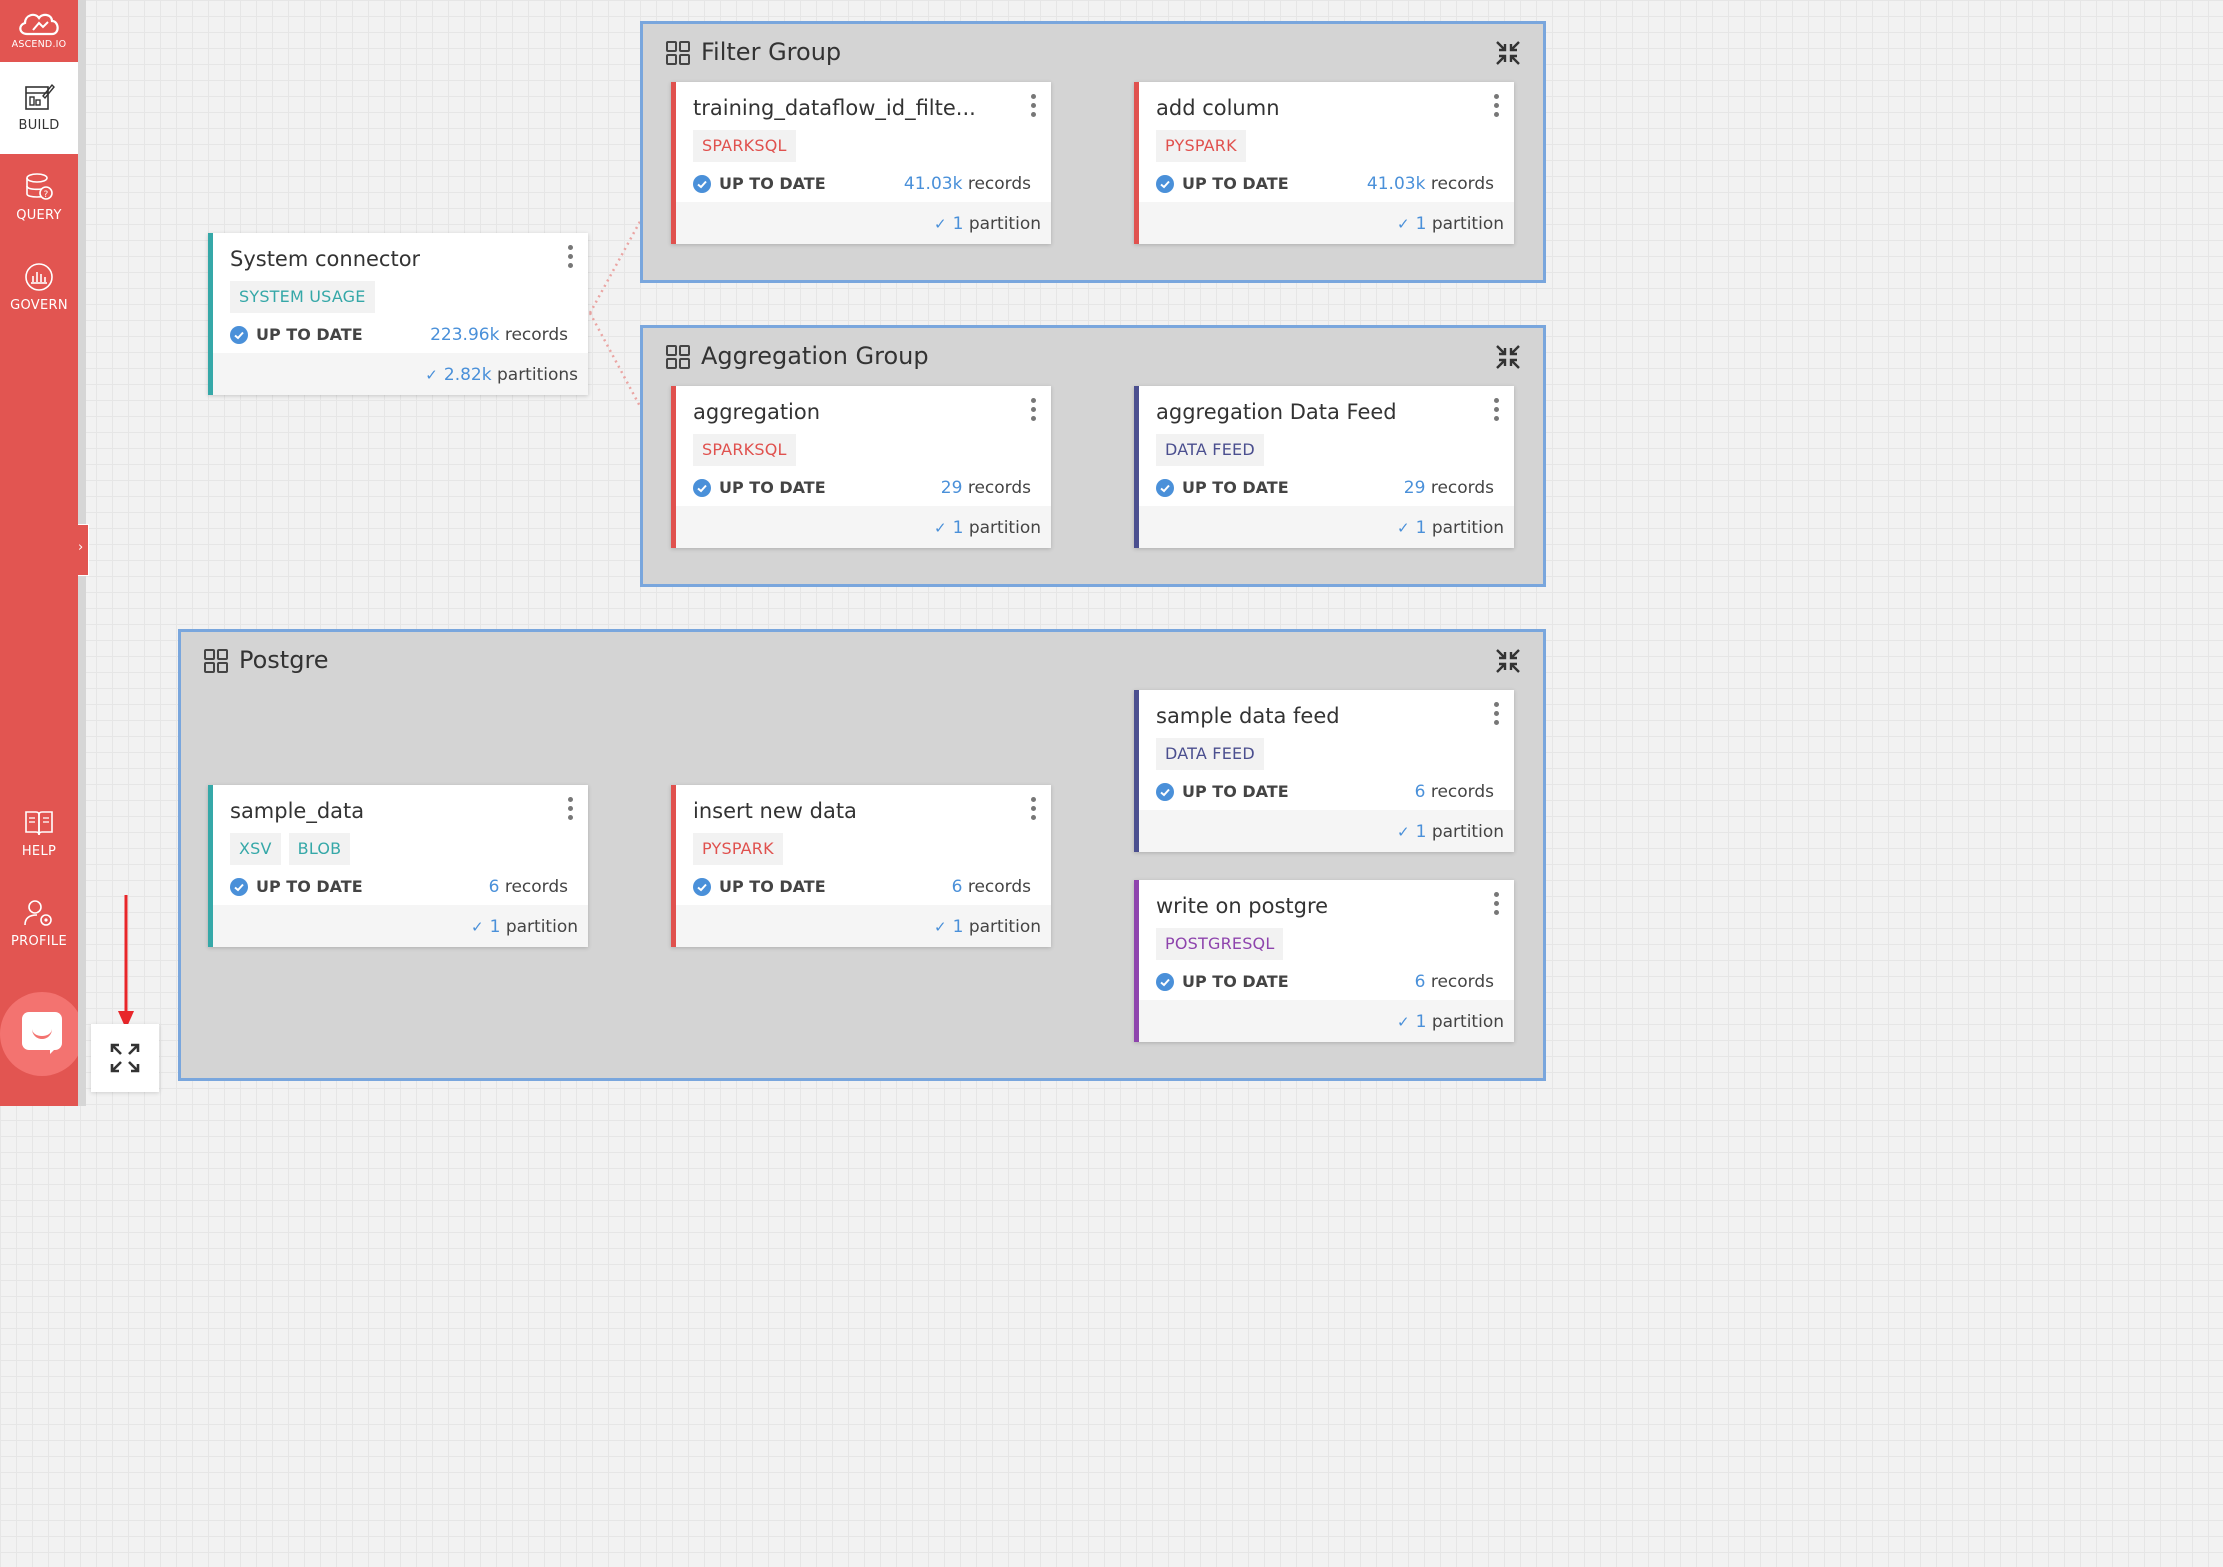 The width and height of the screenshot is (2223, 1567). What do you see at coordinates (83, 550) in the screenshot?
I see `sidebar-expand-tab: ›` at bounding box center [83, 550].